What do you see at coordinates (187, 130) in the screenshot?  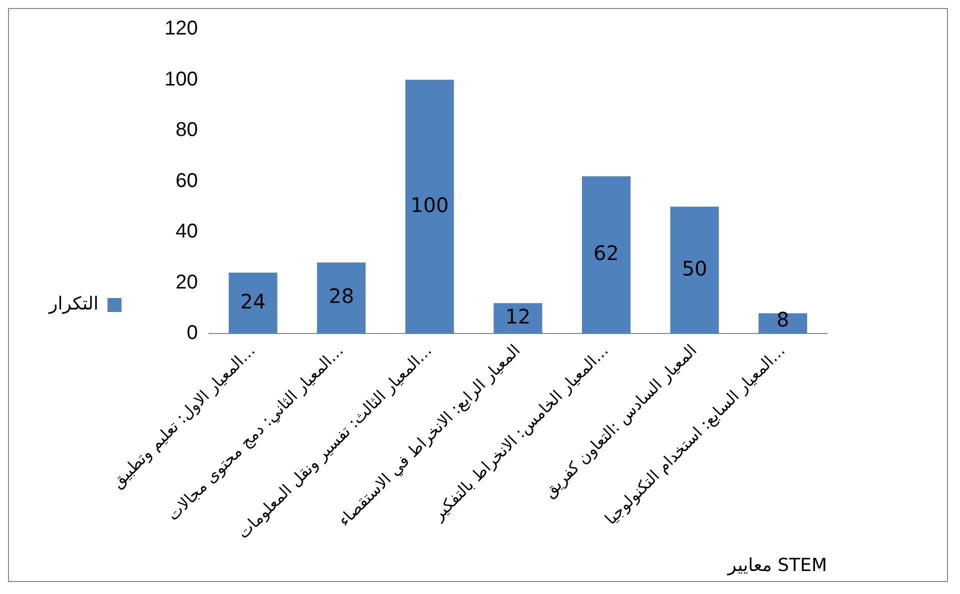 I see `y-tick-label: 80` at bounding box center [187, 130].